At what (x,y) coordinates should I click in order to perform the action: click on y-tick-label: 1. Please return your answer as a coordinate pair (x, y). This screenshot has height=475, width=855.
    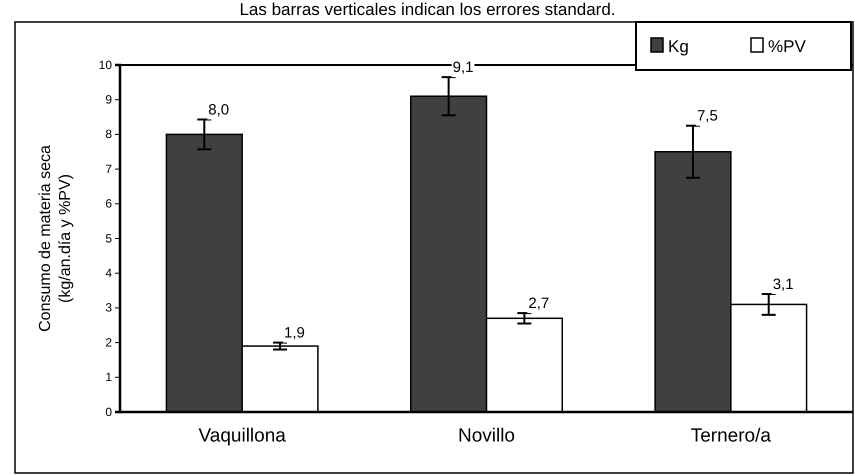
    Looking at the image, I should click on (108, 377).